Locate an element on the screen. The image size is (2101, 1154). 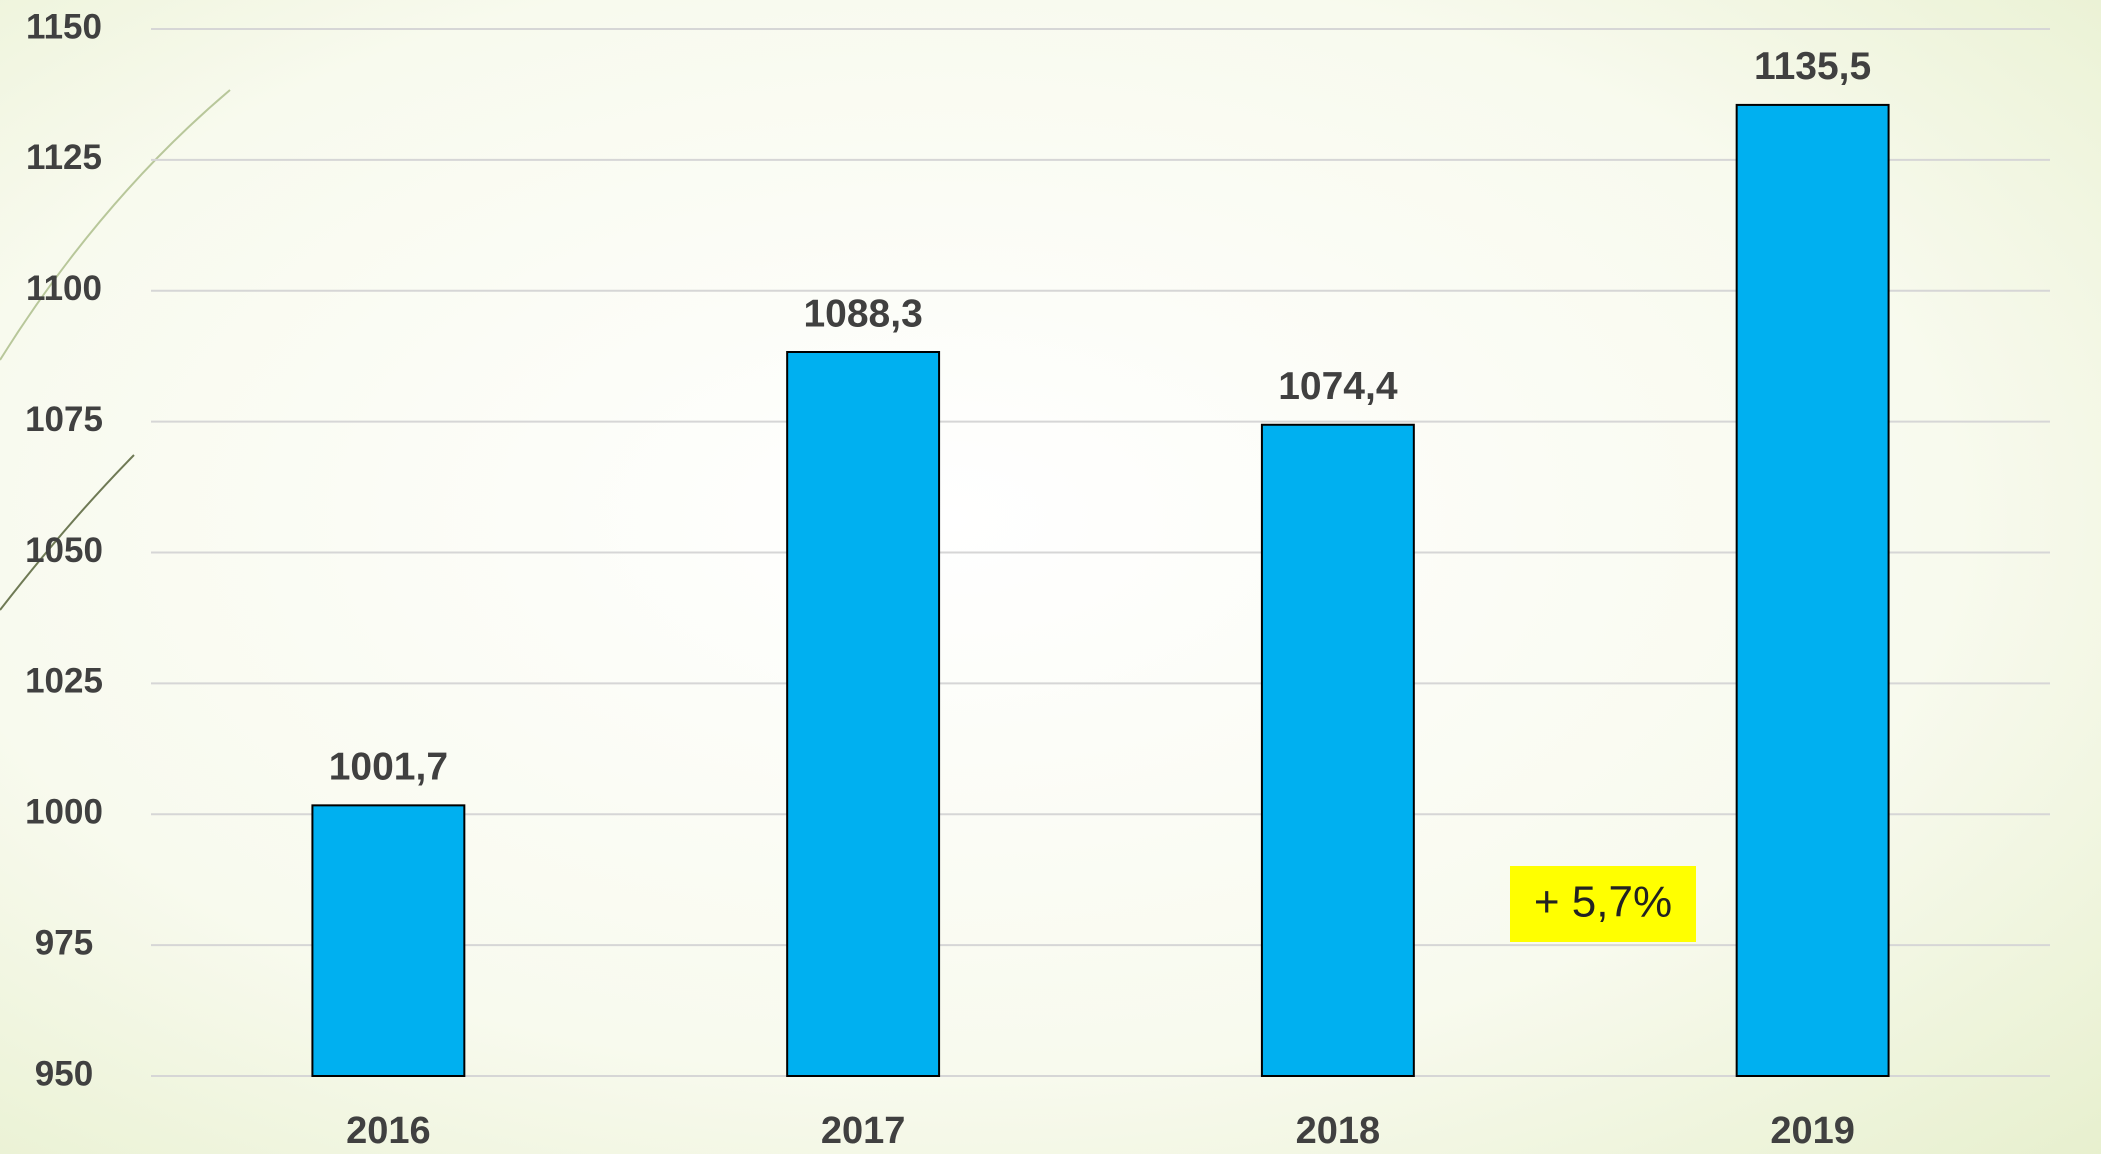
y-tick-label: 1075 is located at coordinates (64, 419).